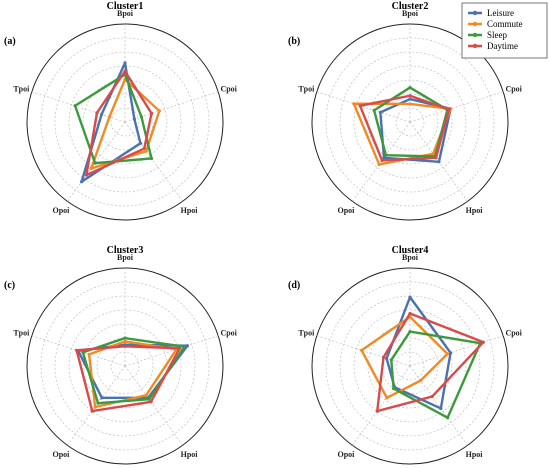 The image size is (550, 469). What do you see at coordinates (10, 41) in the screenshot?
I see `panel-label: (a)` at bounding box center [10, 41].